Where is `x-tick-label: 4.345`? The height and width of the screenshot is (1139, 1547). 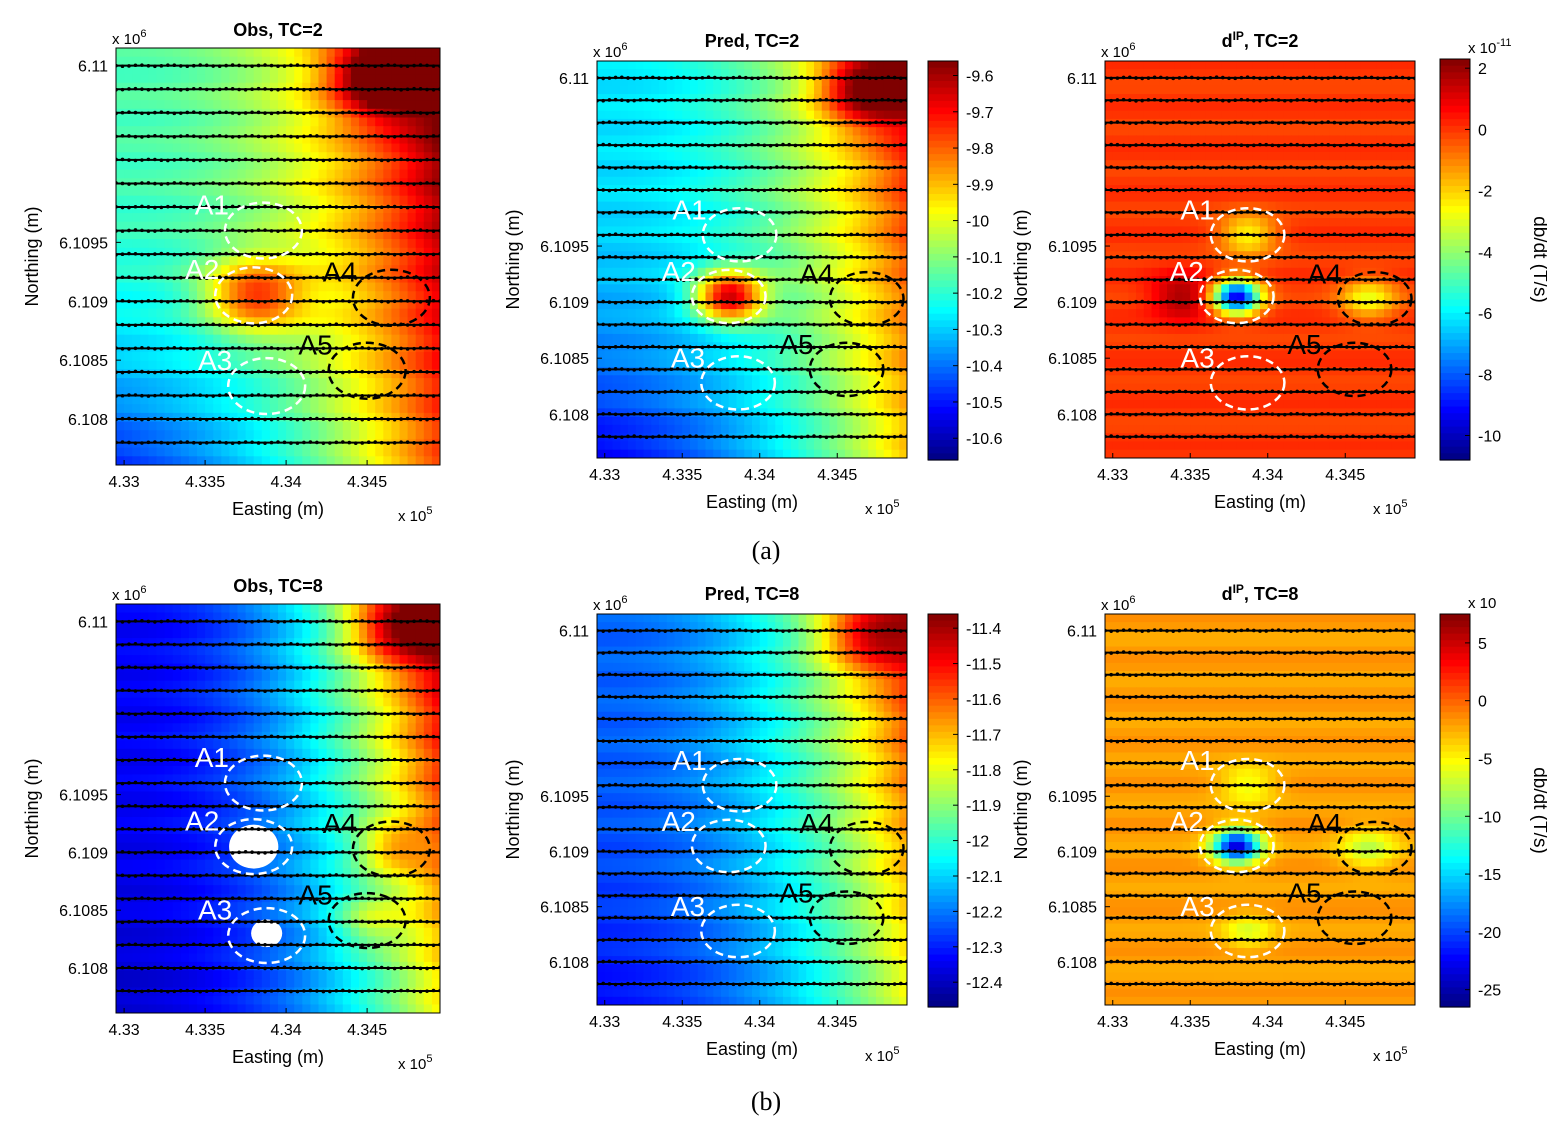
x-tick-label: 4.345 is located at coordinates (1345, 475).